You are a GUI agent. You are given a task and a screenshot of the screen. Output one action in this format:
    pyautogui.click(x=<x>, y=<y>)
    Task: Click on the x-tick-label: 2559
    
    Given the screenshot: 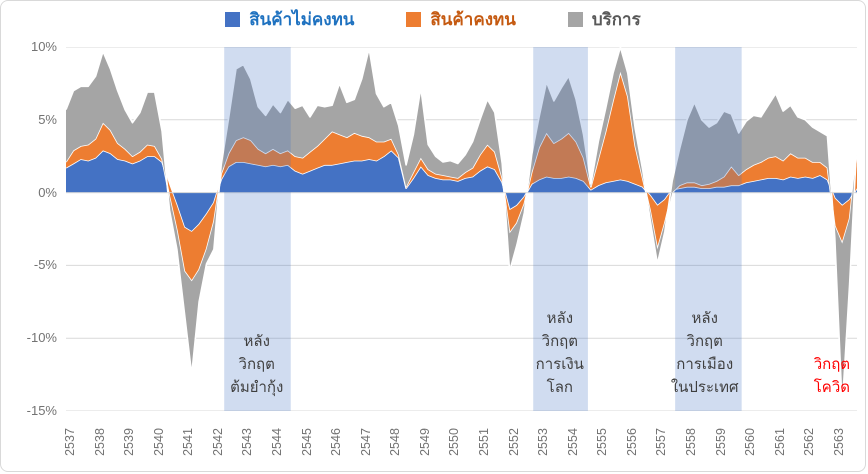 What is the action you would take?
    pyautogui.click(x=720, y=442)
    